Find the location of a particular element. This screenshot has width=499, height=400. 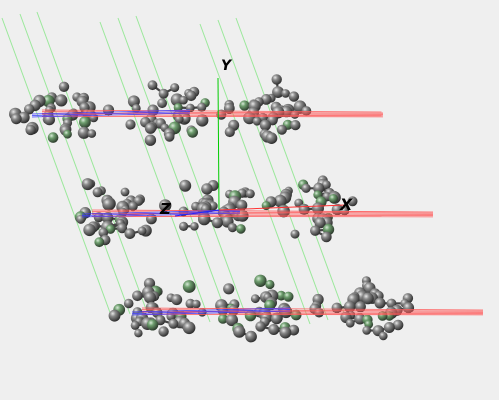

coordinate-axes is located at coordinates (260, 147).